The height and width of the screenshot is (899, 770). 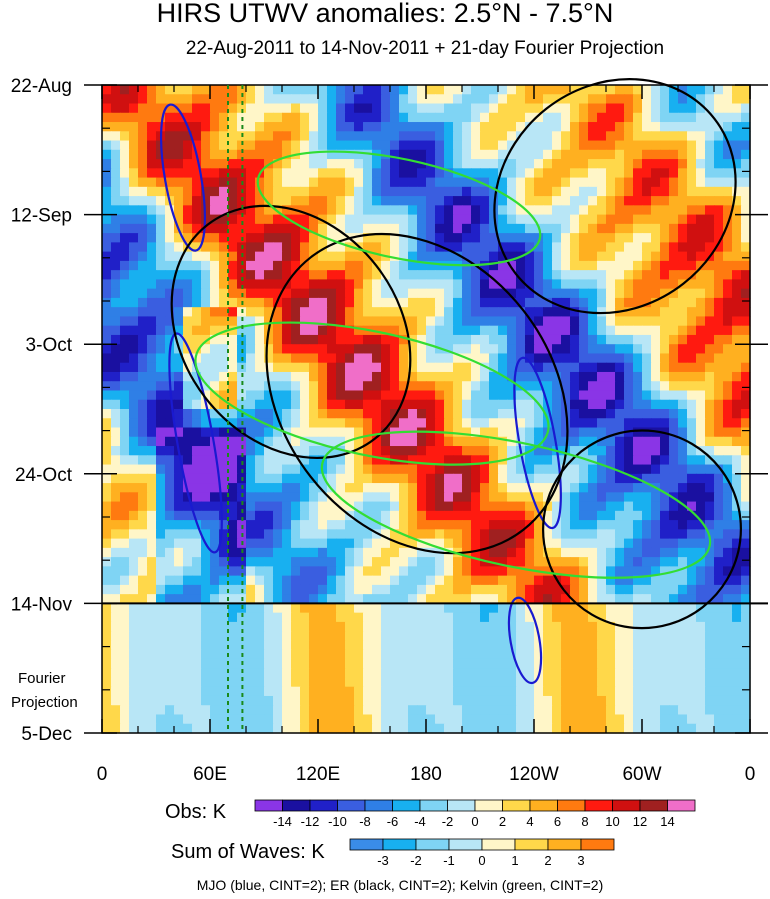 What do you see at coordinates (337, 821) in the screenshot?
I see `colorbar-level-label: -10` at bounding box center [337, 821].